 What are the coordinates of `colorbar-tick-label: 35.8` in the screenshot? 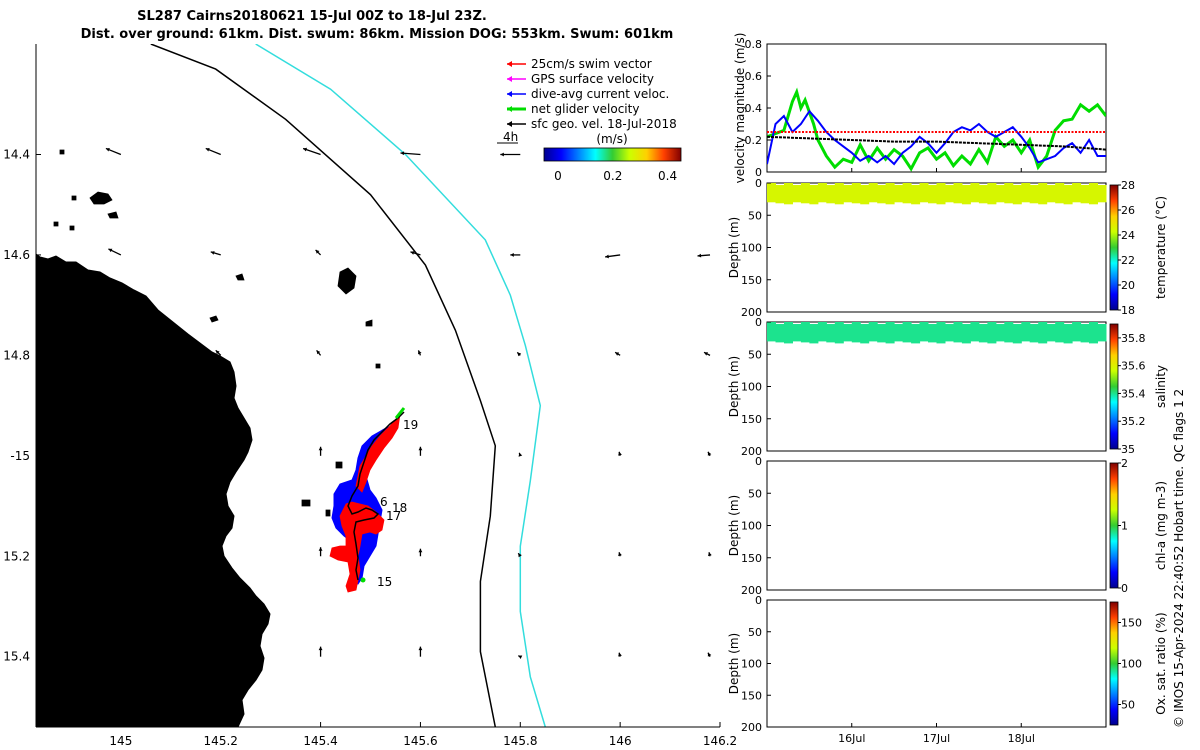 It's located at (1133, 338).